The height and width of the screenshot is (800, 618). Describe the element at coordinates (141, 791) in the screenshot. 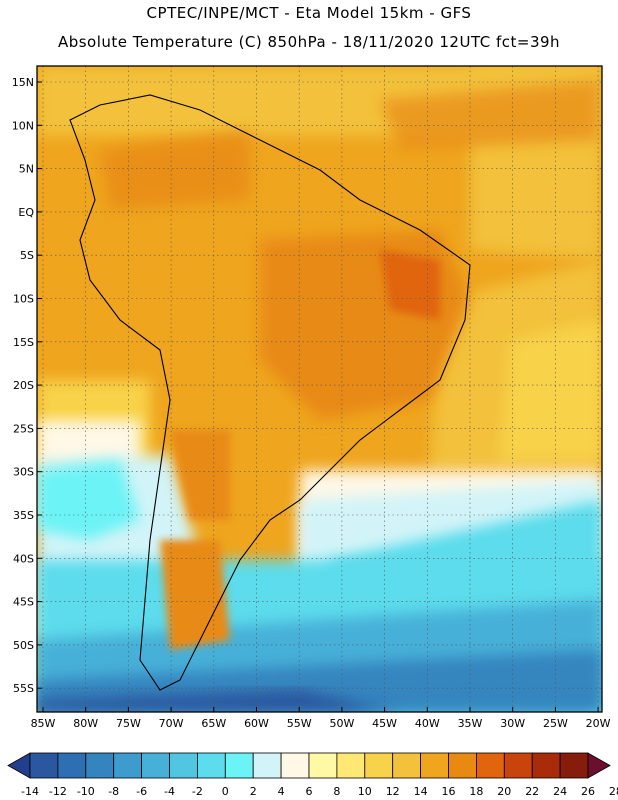

I see `colorbar-label: -6` at that location.